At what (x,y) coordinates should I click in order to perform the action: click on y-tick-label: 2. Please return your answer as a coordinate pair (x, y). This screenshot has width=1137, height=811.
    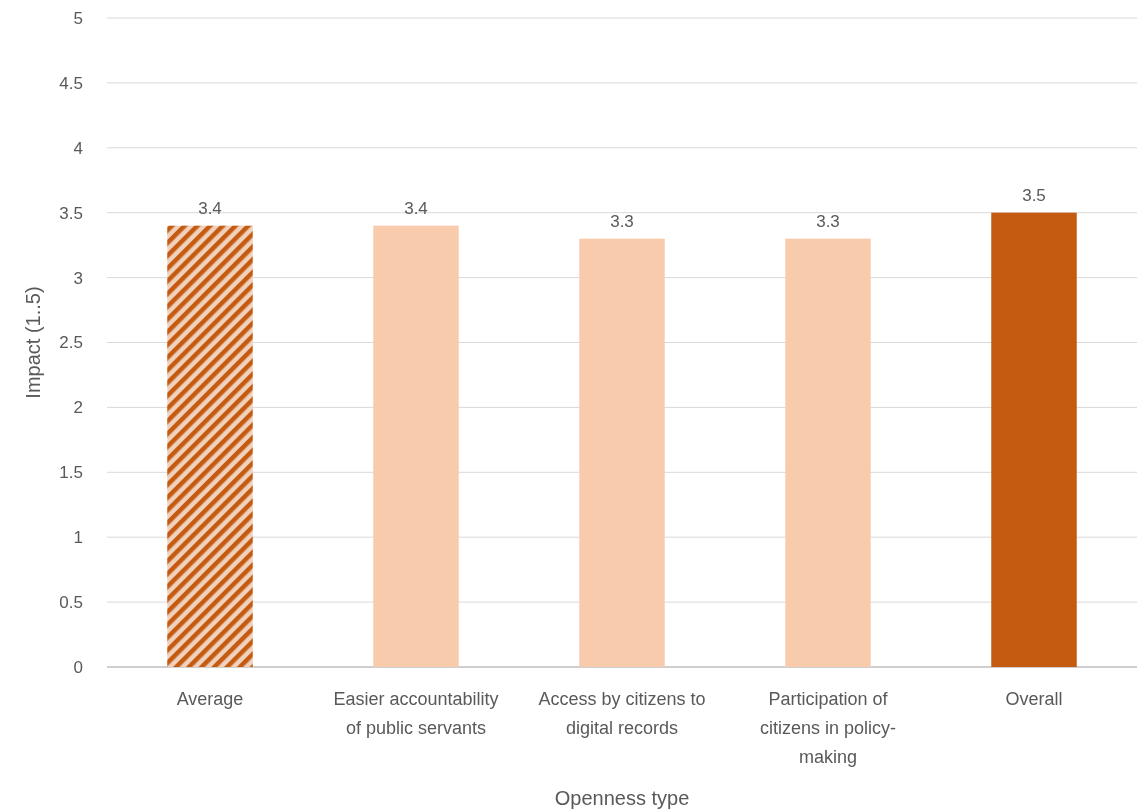
    Looking at the image, I should click on (78, 408).